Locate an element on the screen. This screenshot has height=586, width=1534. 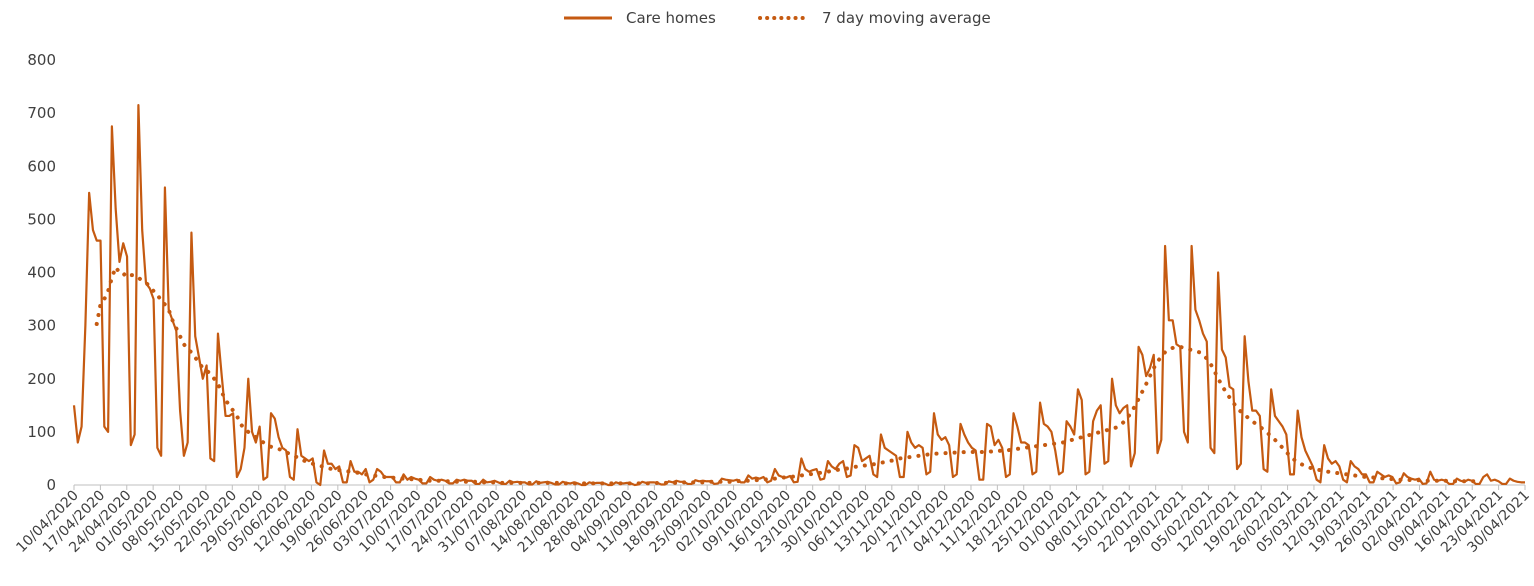
y-tick-label: 800 is located at coordinates (41, 60).